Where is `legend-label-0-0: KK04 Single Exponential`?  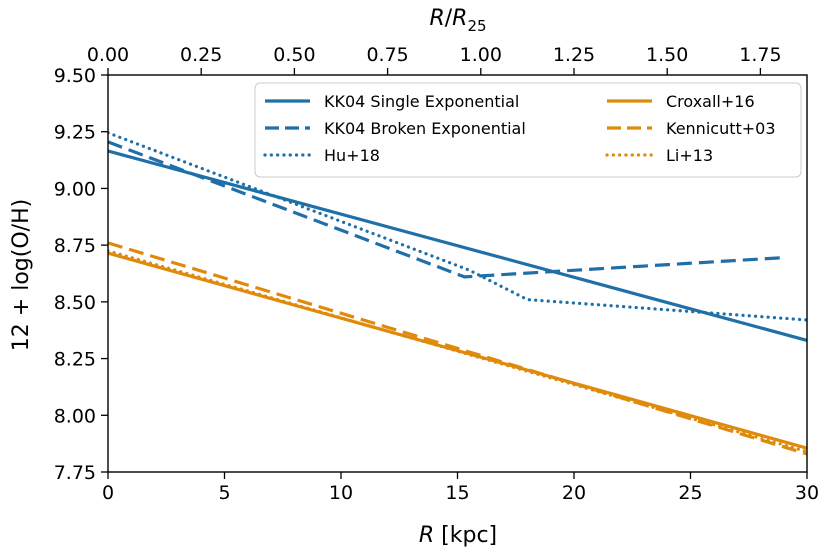 legend-label-0-0: KK04 Single Exponential is located at coordinates (421, 101).